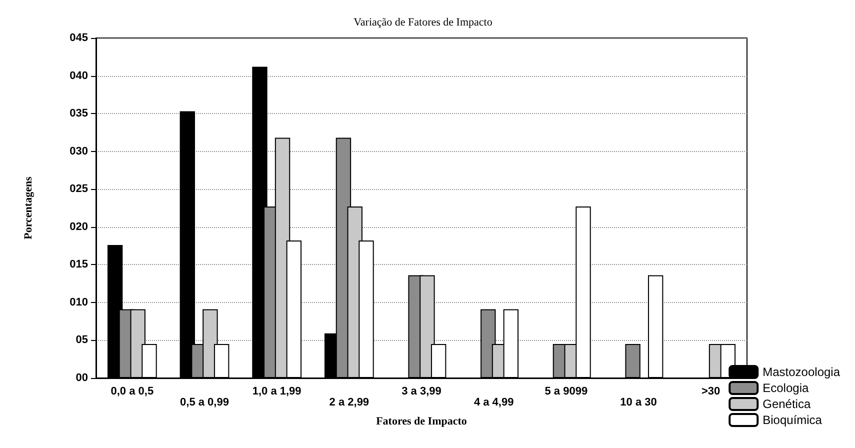 This screenshot has height=448, width=855. Describe the element at coordinates (79, 38) in the screenshot. I see `y-tick-label: 045` at that location.